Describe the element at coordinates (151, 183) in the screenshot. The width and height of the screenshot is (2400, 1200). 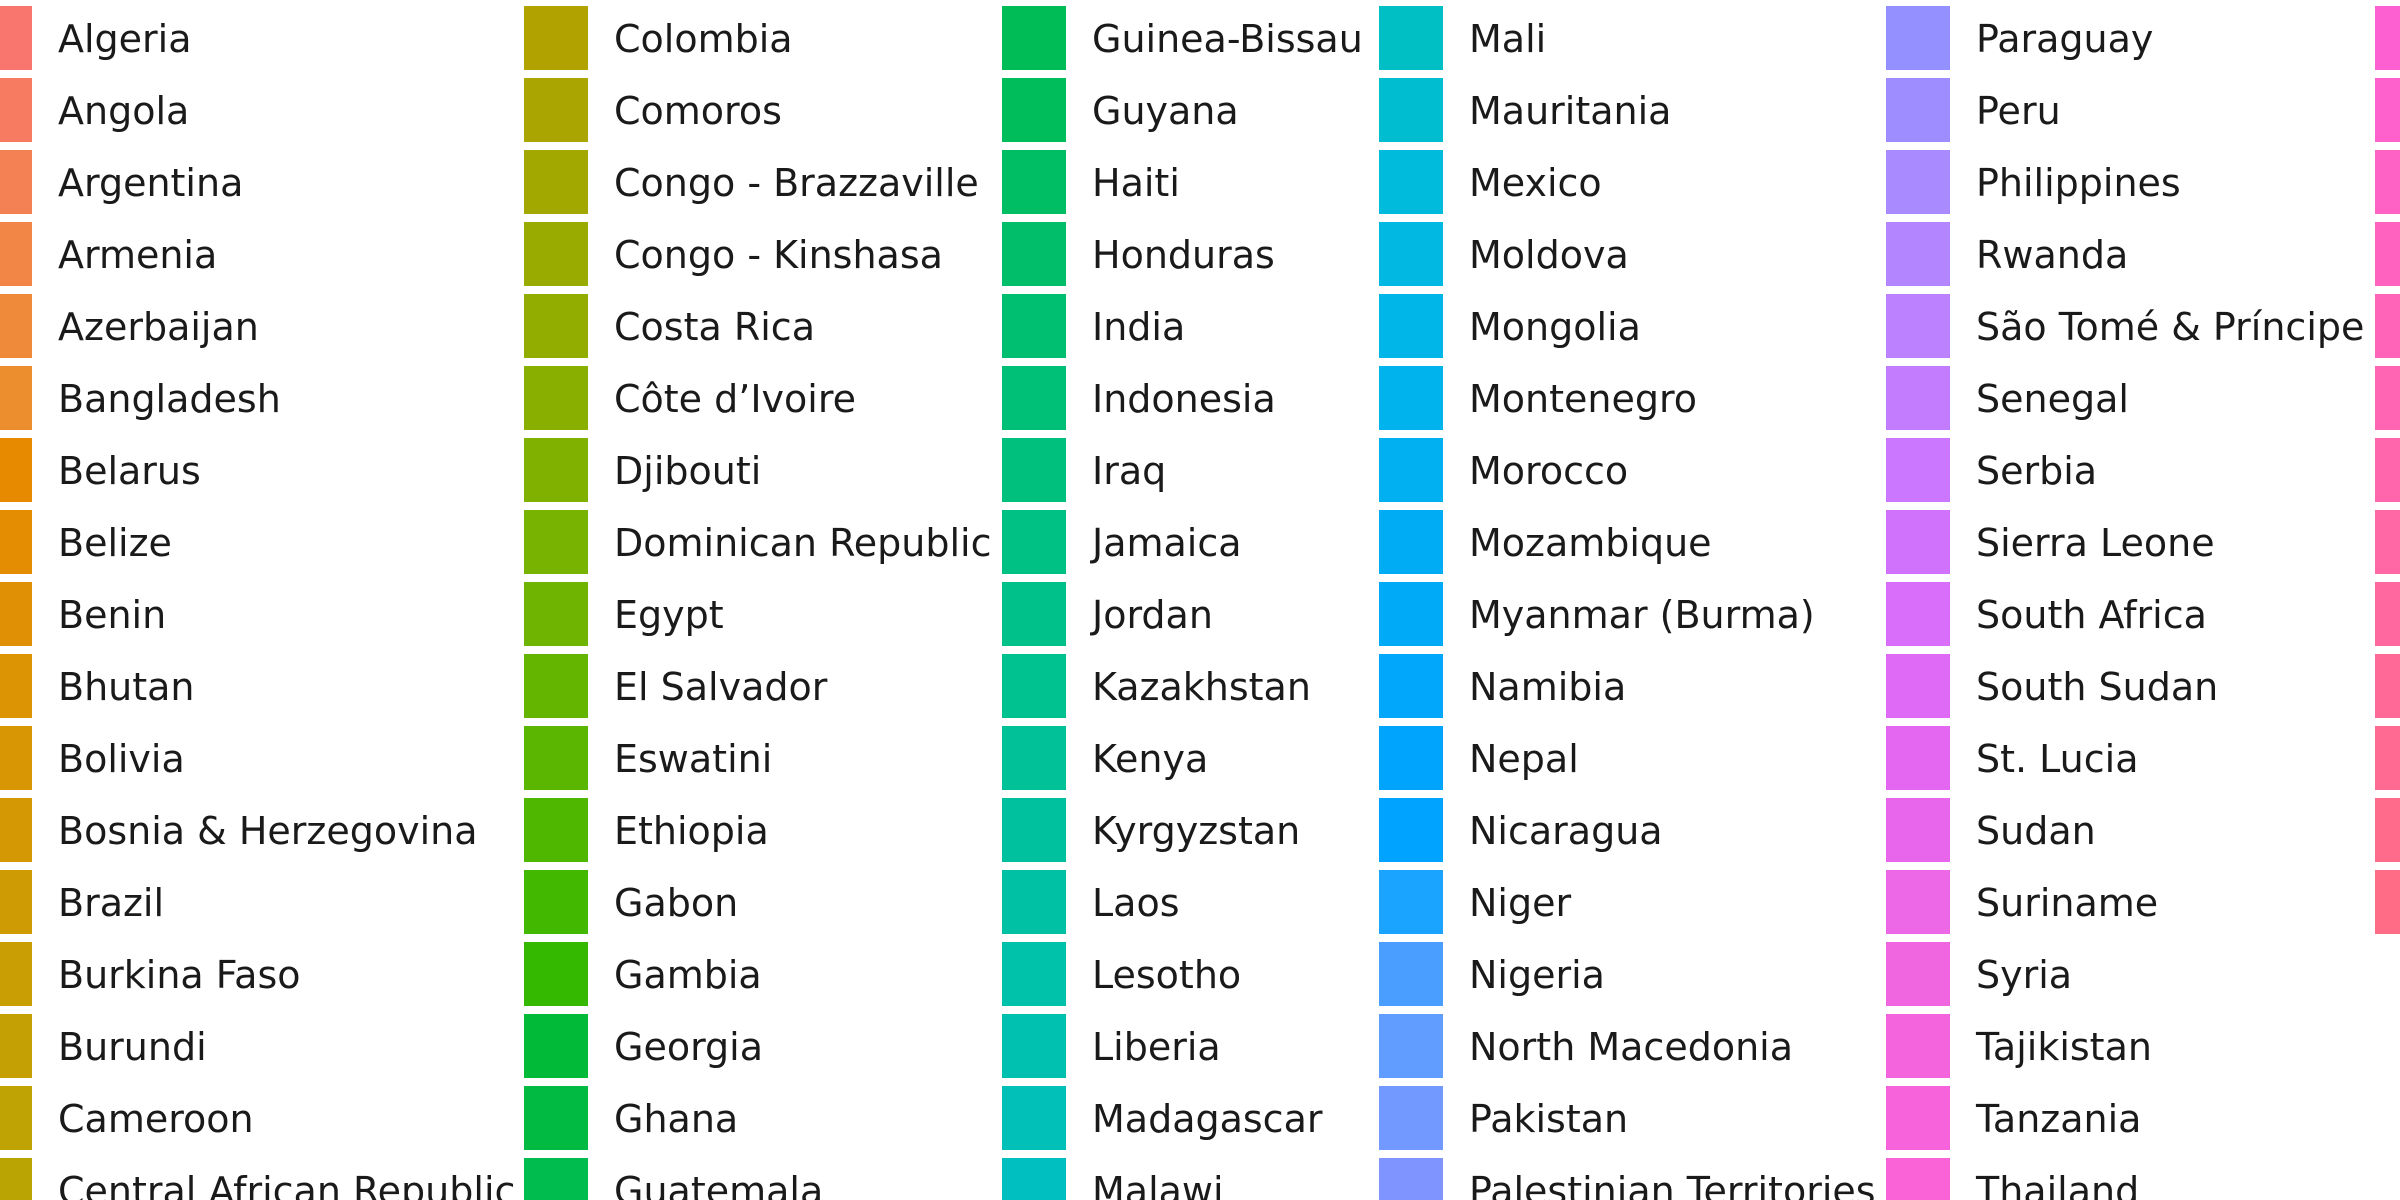
I see `legend-label: Argentina` at that location.